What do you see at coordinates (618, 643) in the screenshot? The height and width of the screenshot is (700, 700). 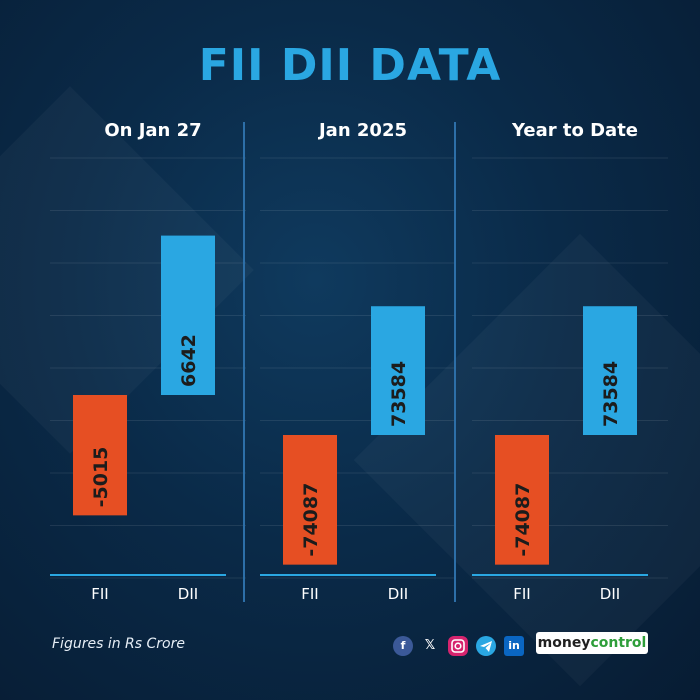 I see `logo-part-2: control` at bounding box center [618, 643].